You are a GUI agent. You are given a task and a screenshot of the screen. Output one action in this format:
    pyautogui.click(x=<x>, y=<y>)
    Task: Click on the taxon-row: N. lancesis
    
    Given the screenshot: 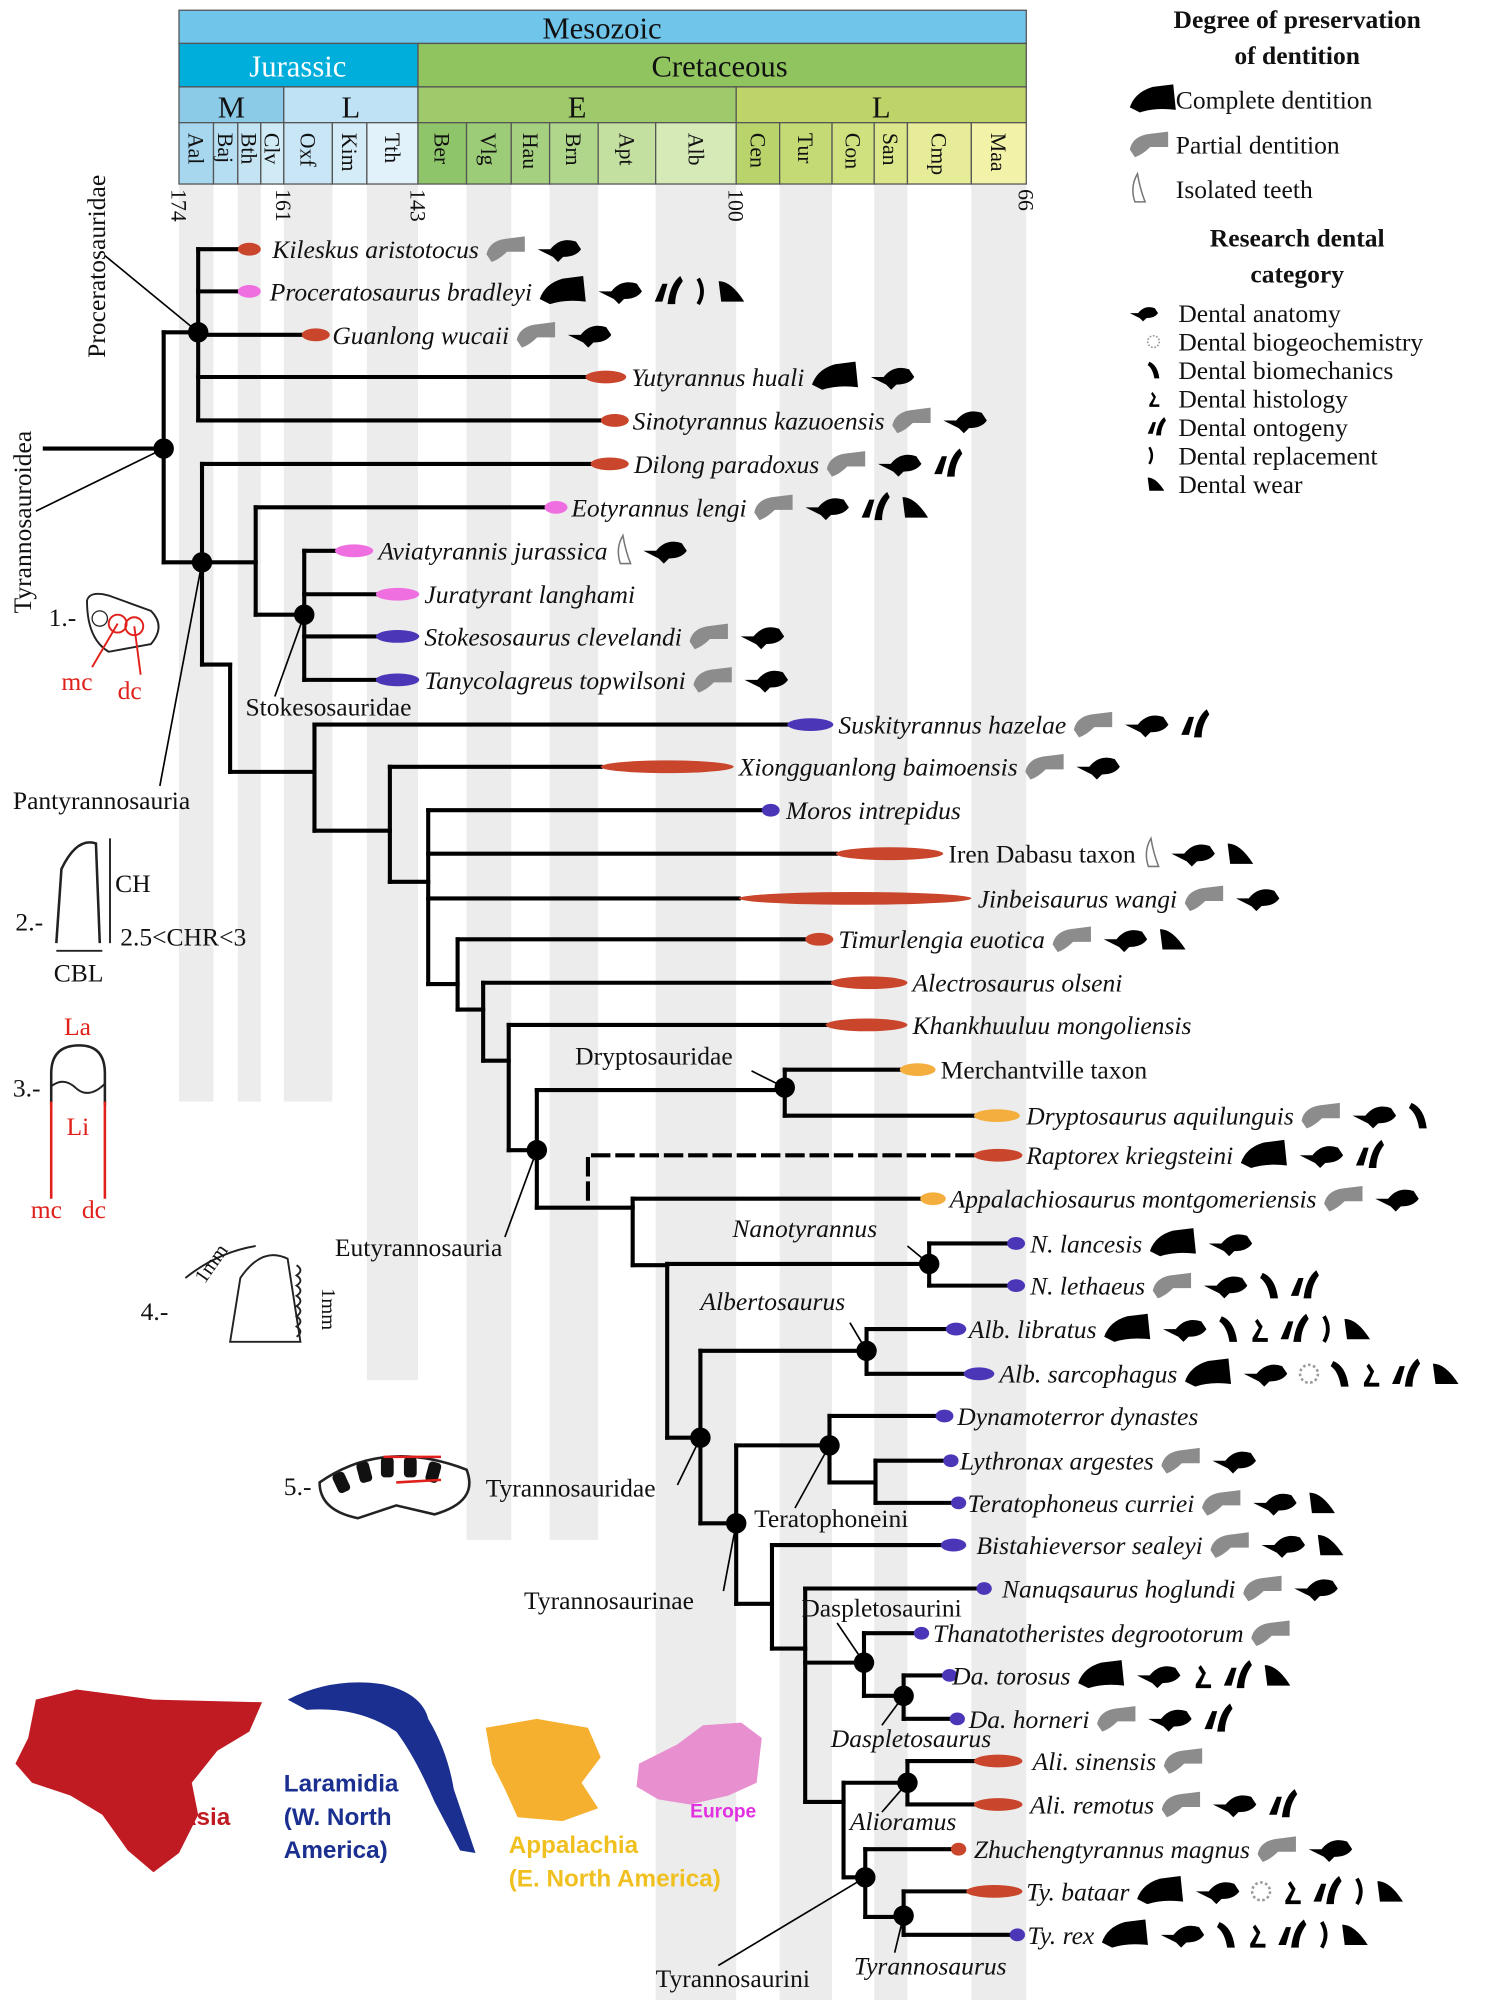 What is the action you would take?
    pyautogui.click(x=1130, y=1243)
    